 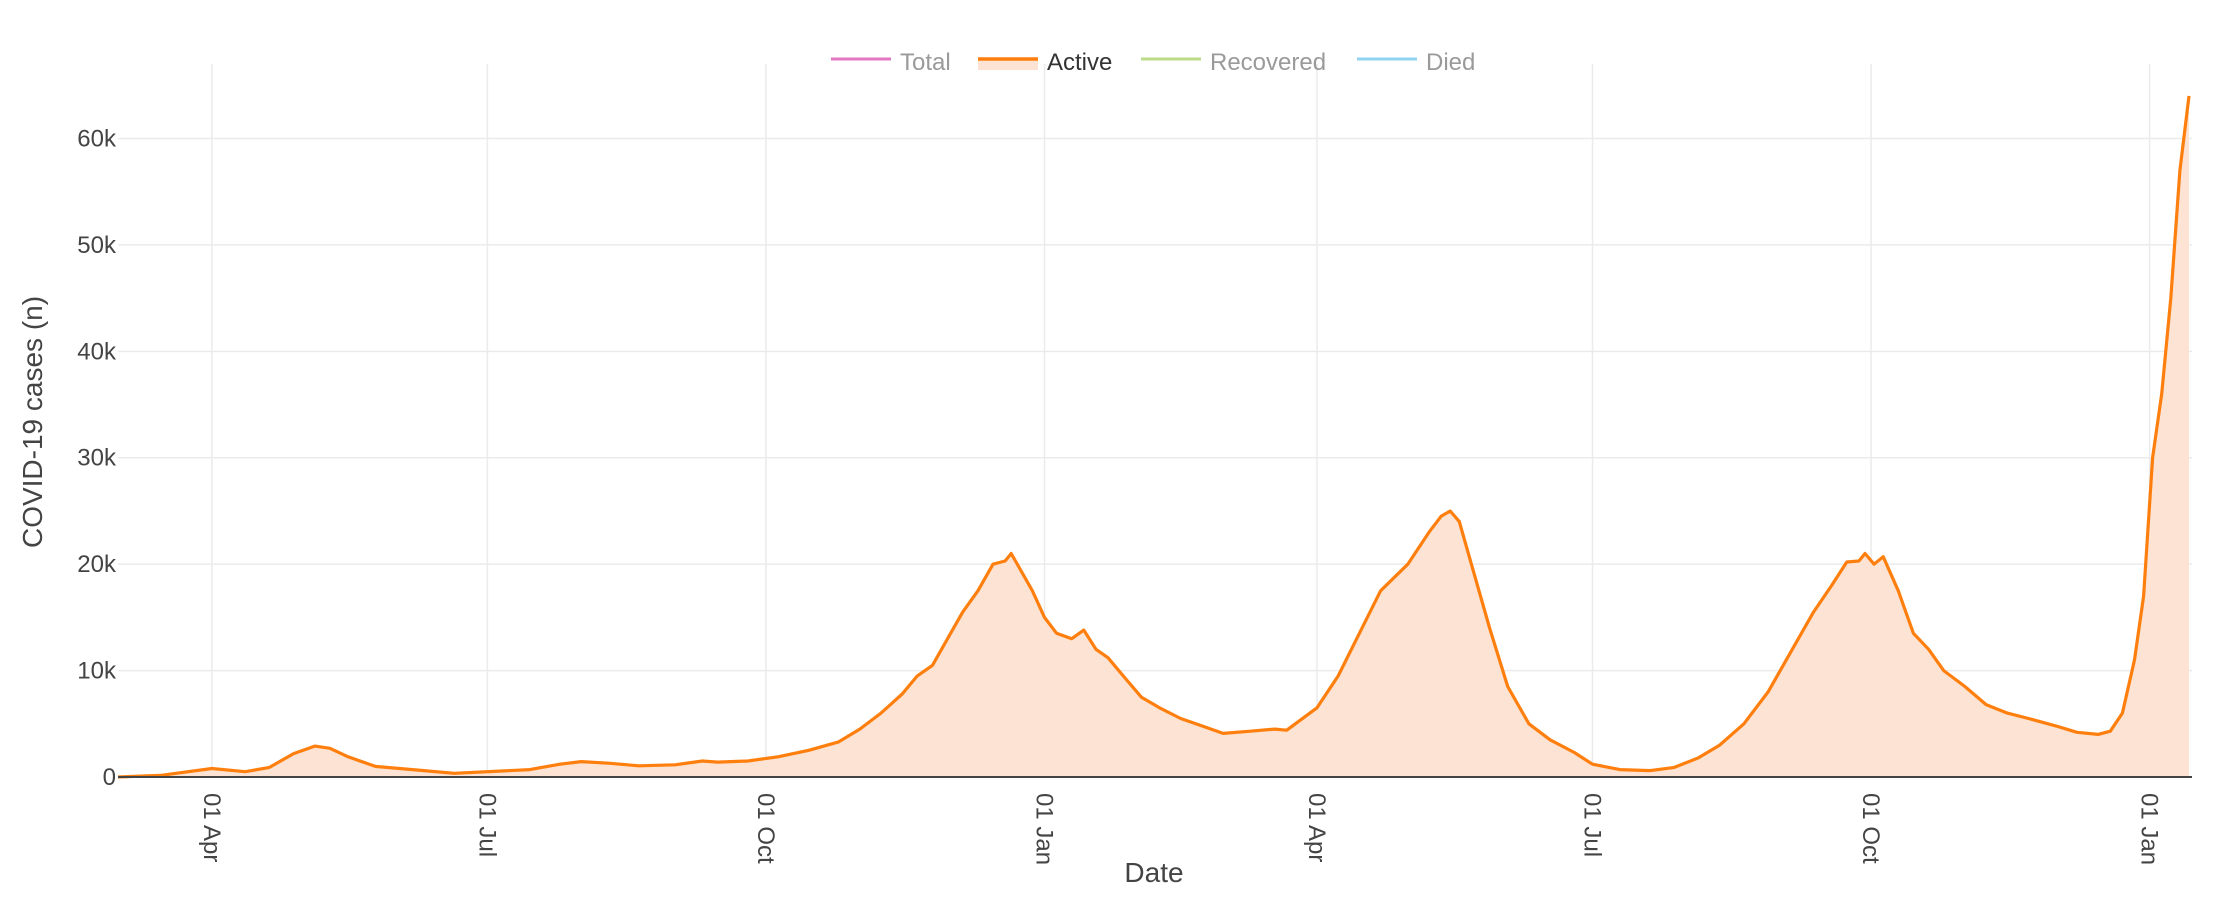 What do you see at coordinates (1268, 62) in the screenshot?
I see `legend-label: Recovered` at bounding box center [1268, 62].